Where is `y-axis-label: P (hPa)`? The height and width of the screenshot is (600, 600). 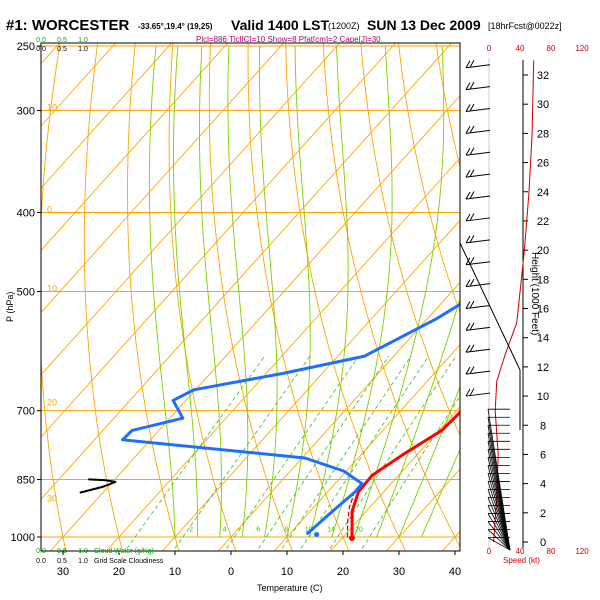 y-axis-label: P (hPa) is located at coordinates (10, 307).